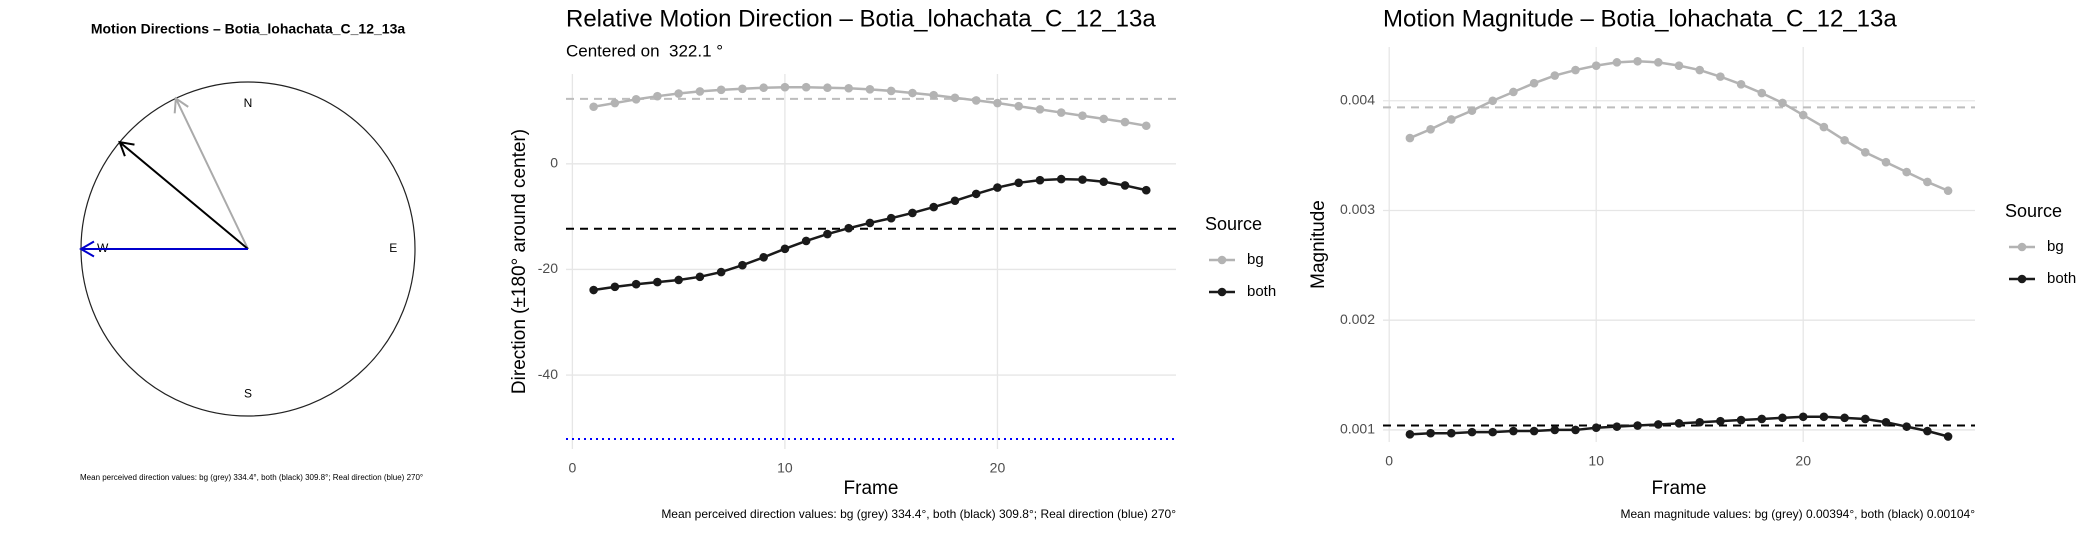  Describe the element at coordinates (1357, 209) in the screenshot. I see `y-tick-label: 0.003` at that location.